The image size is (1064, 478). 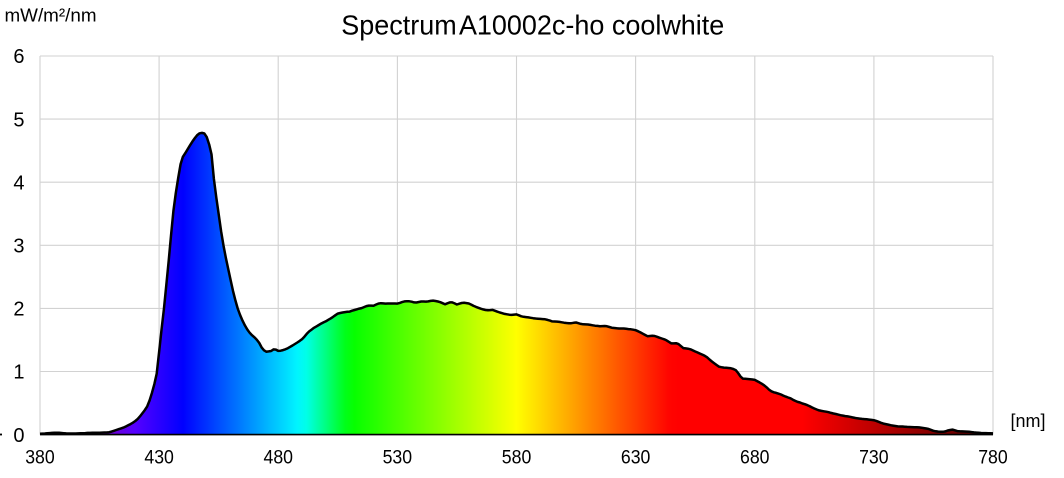 I want to click on svg-text: 730, so click(x=874, y=457).